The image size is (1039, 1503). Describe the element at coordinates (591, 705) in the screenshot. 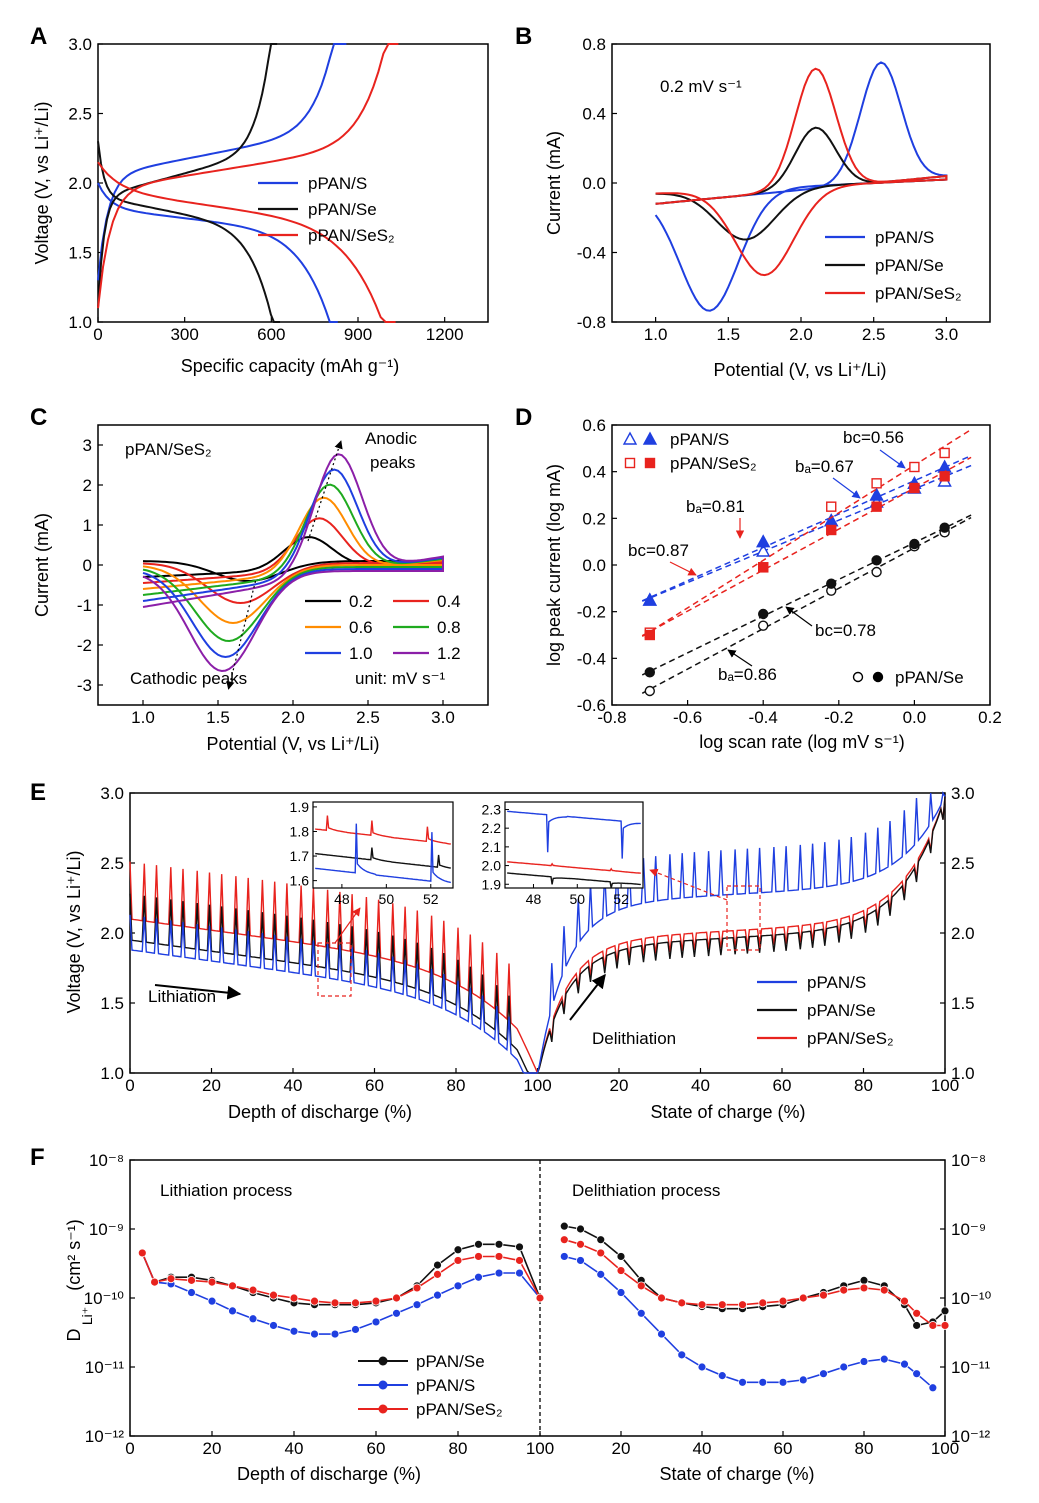

I see `panel-d-y-label: -0.6` at that location.